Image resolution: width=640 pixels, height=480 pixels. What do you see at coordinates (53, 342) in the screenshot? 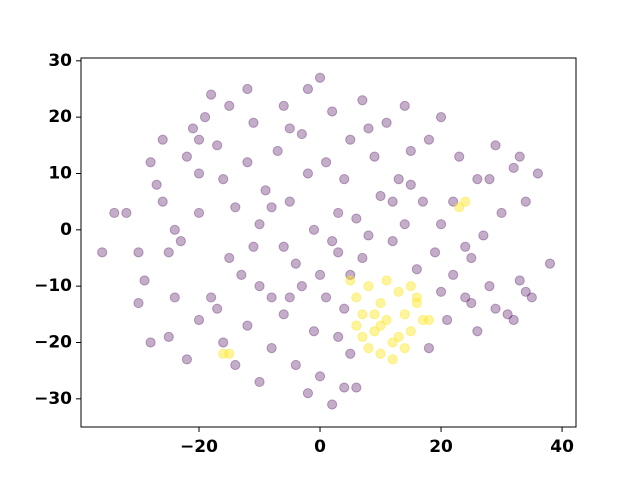
I see `y-tick-label: −20` at bounding box center [53, 342].